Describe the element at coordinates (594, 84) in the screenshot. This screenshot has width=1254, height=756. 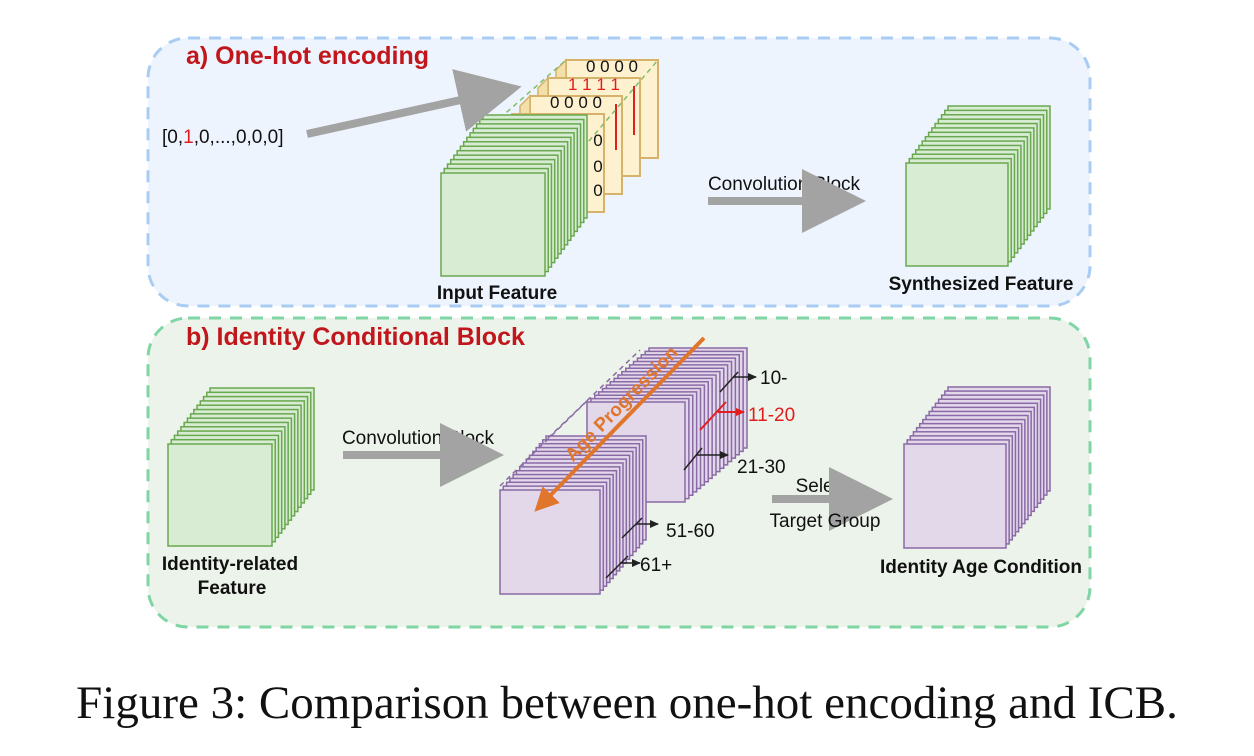
I see `onehot-row-2: 1 1 1 1` at that location.